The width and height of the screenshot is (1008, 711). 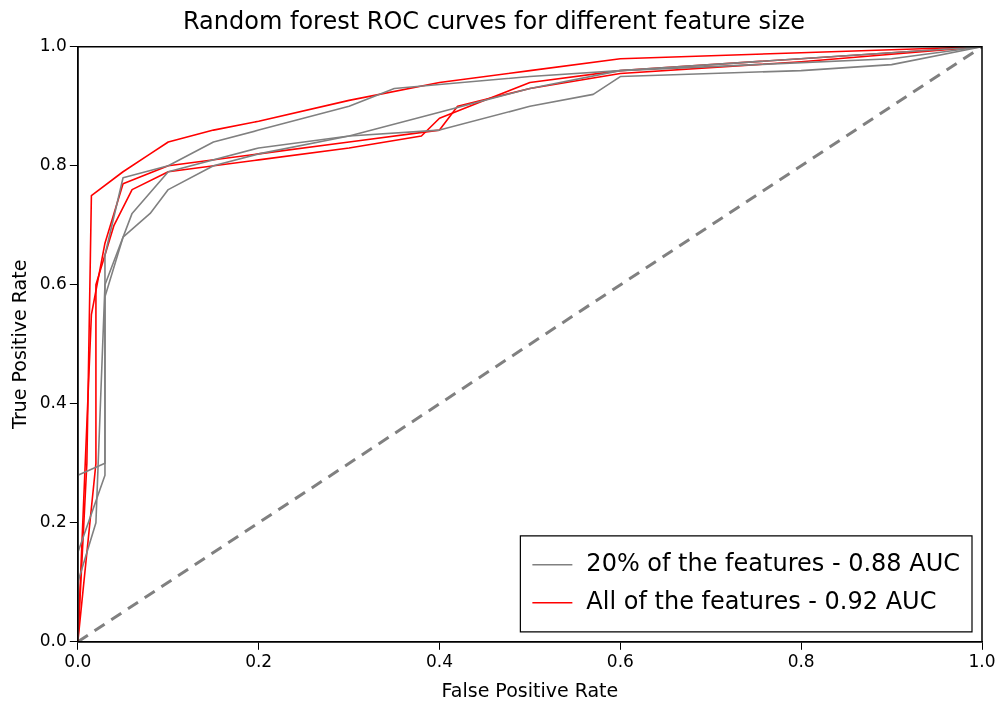 I want to click on y-tick-label: 0.0, so click(x=53, y=640).